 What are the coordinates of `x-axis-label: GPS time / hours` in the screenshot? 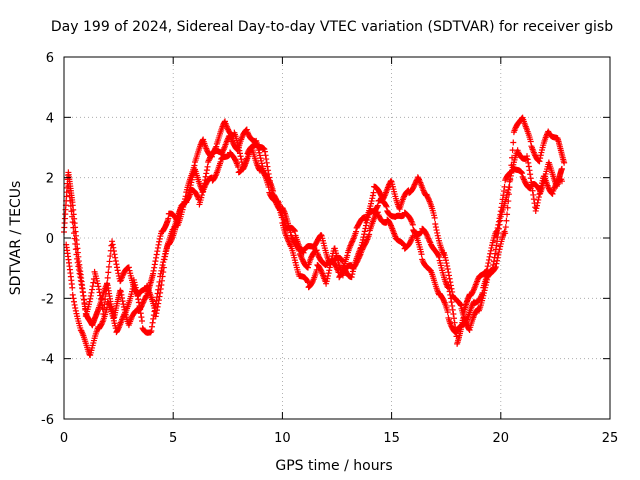 It's located at (333, 466).